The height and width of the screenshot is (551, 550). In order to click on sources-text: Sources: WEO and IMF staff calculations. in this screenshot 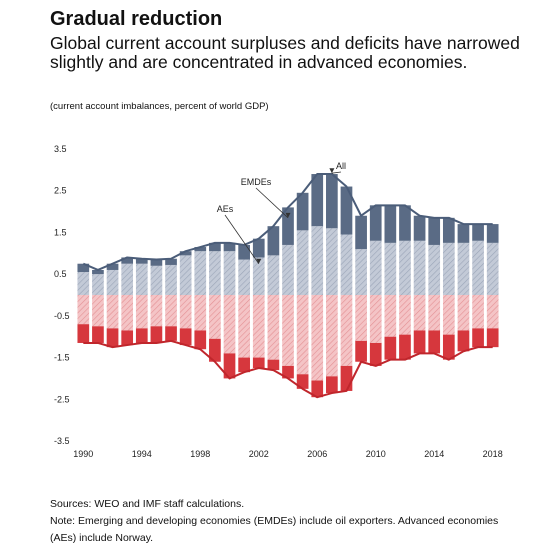, I will do `click(147, 504)`.